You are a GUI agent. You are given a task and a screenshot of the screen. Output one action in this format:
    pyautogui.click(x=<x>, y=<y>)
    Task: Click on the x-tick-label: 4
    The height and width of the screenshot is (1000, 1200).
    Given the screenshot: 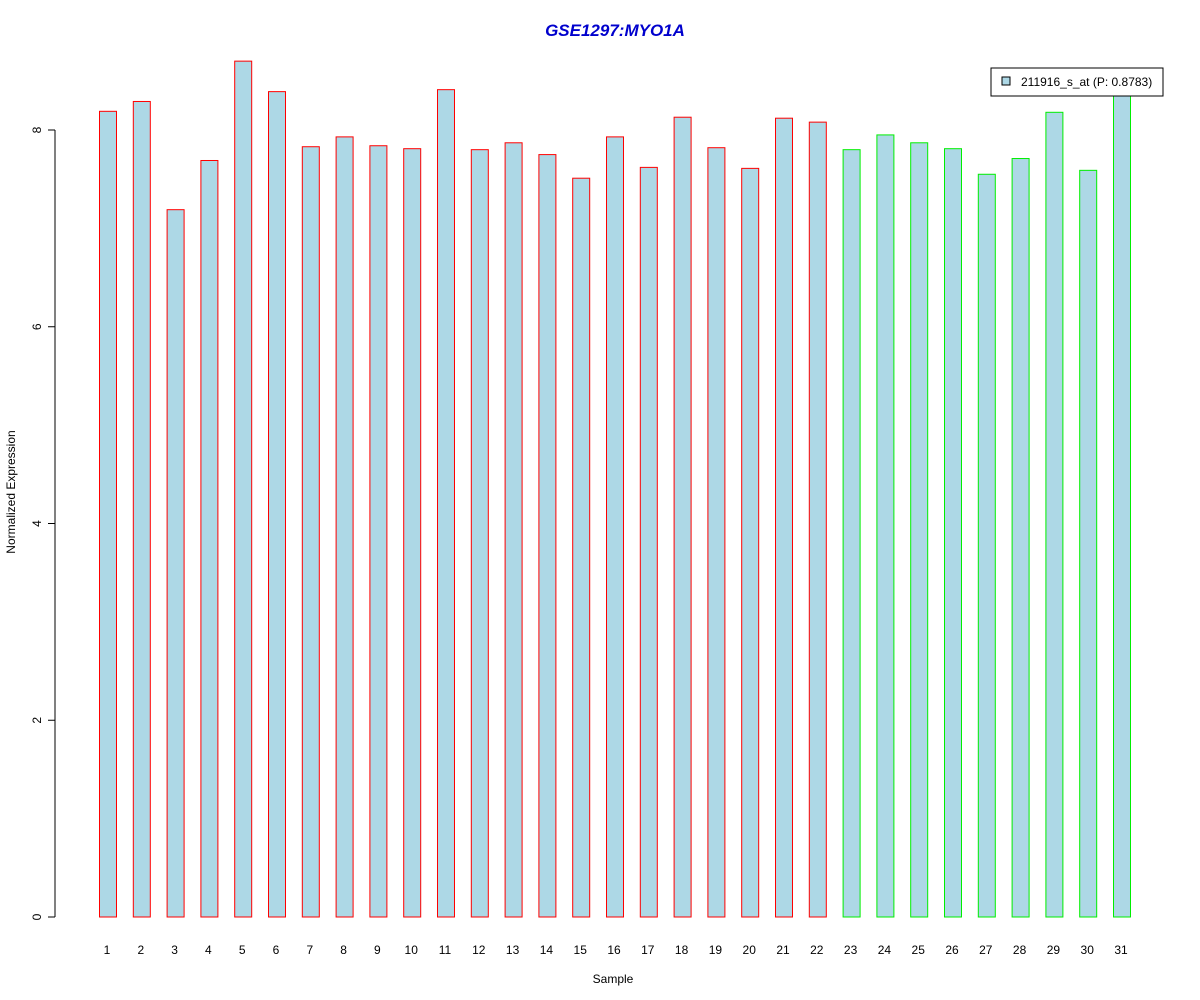 What is the action you would take?
    pyautogui.click(x=208, y=950)
    